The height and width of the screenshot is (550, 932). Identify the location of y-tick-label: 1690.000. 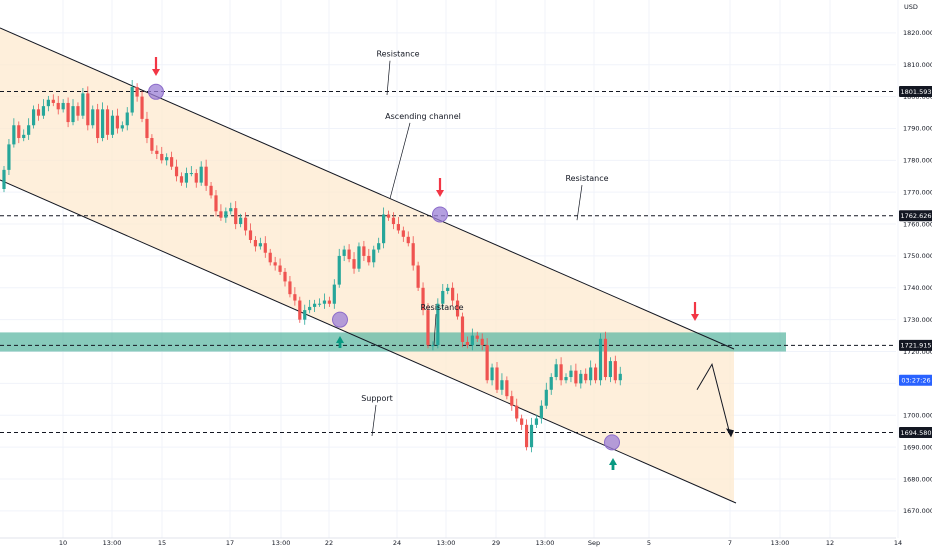
(917, 447).